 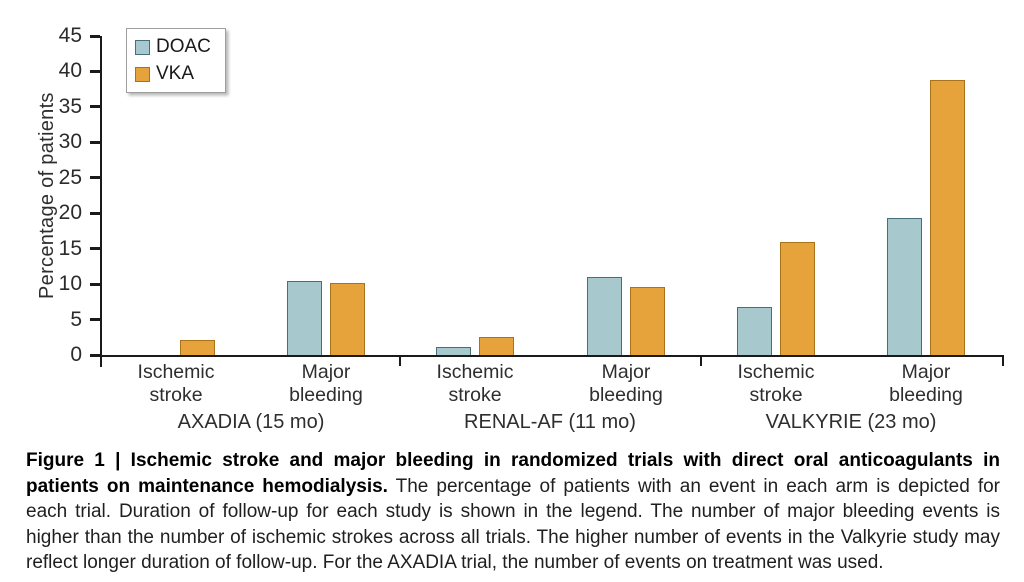 What do you see at coordinates (851, 422) in the screenshot?
I see `group-label: VALKYRIE (23 mo)` at bounding box center [851, 422].